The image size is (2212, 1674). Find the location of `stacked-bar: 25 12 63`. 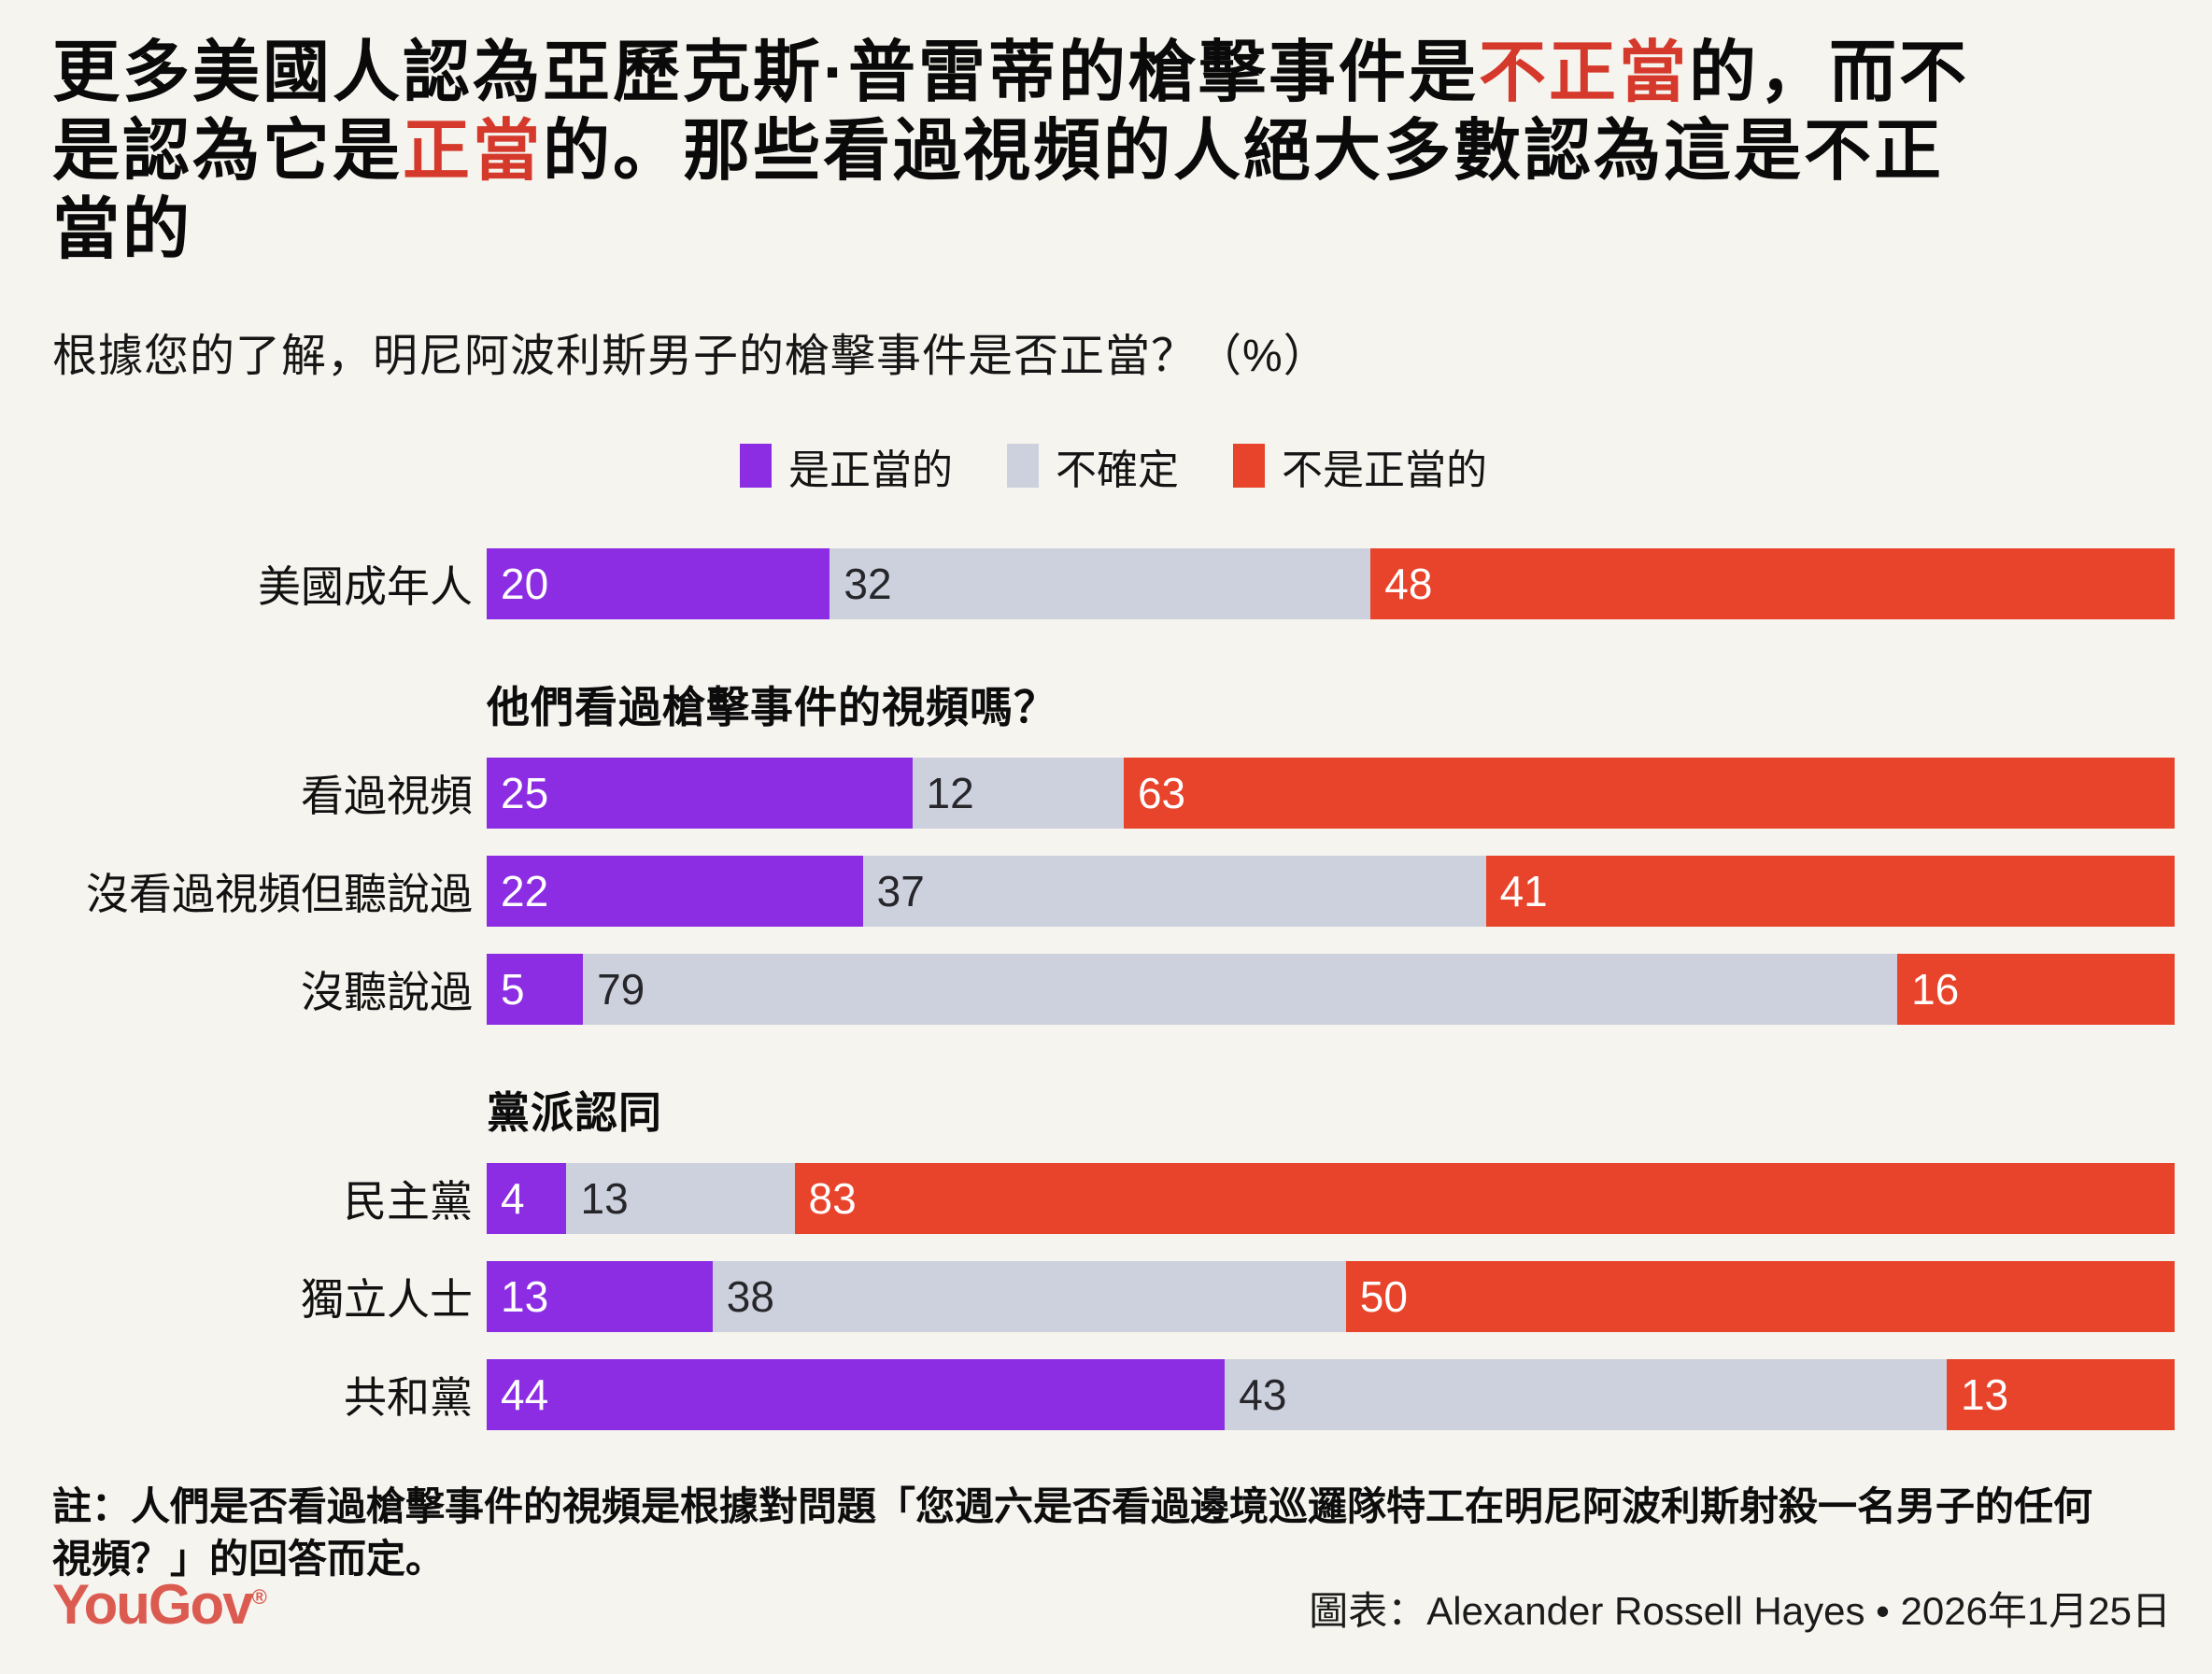

stacked-bar: 25 12 63 is located at coordinates (1331, 793).